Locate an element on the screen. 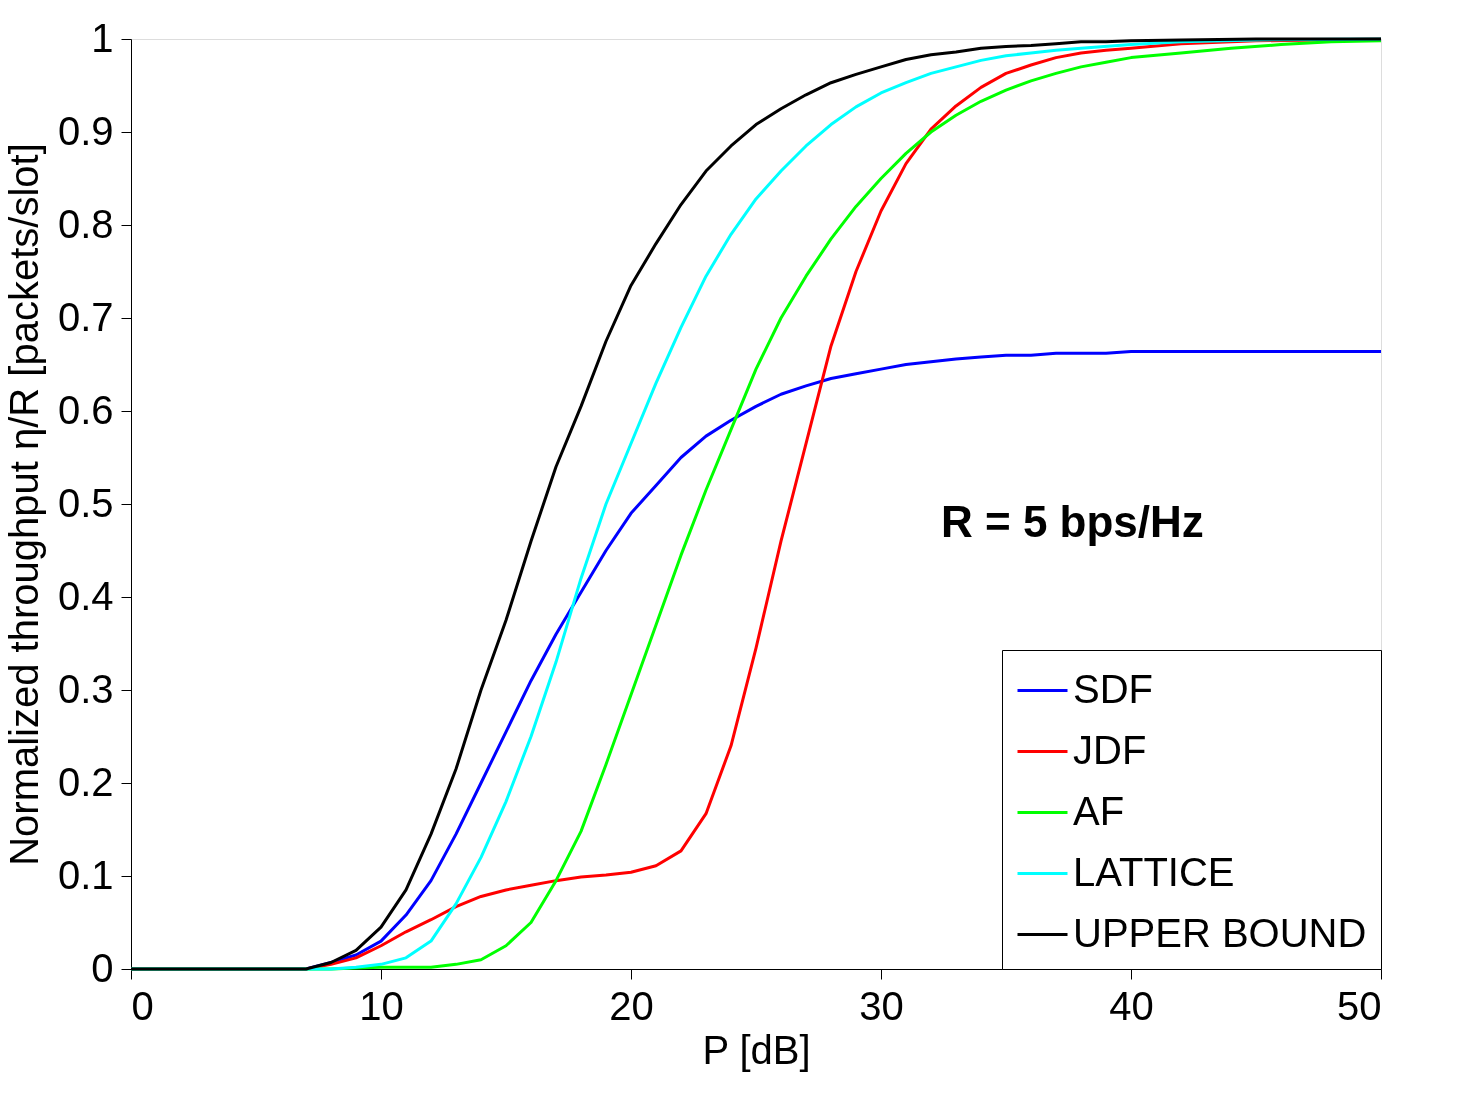 The height and width of the screenshot is (1115, 1482). x-axis-title: P [dB] is located at coordinates (756, 1049).